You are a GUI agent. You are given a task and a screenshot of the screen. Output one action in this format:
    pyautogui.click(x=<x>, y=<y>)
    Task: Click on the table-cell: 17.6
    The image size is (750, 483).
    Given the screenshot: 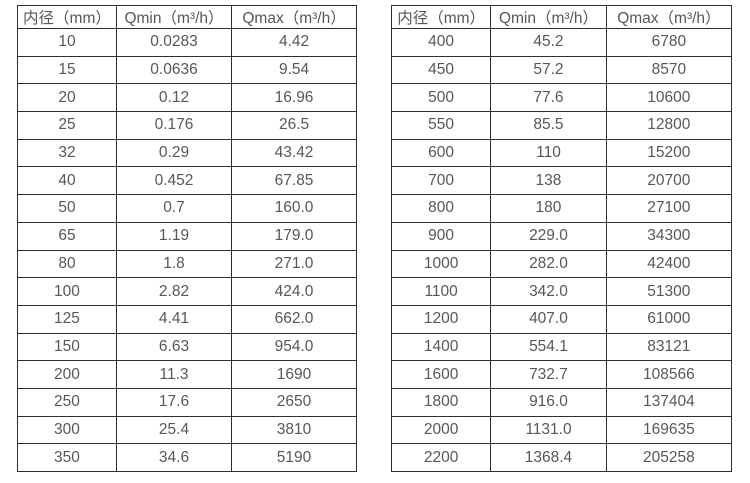 What is the action you would take?
    pyautogui.click(x=174, y=402)
    